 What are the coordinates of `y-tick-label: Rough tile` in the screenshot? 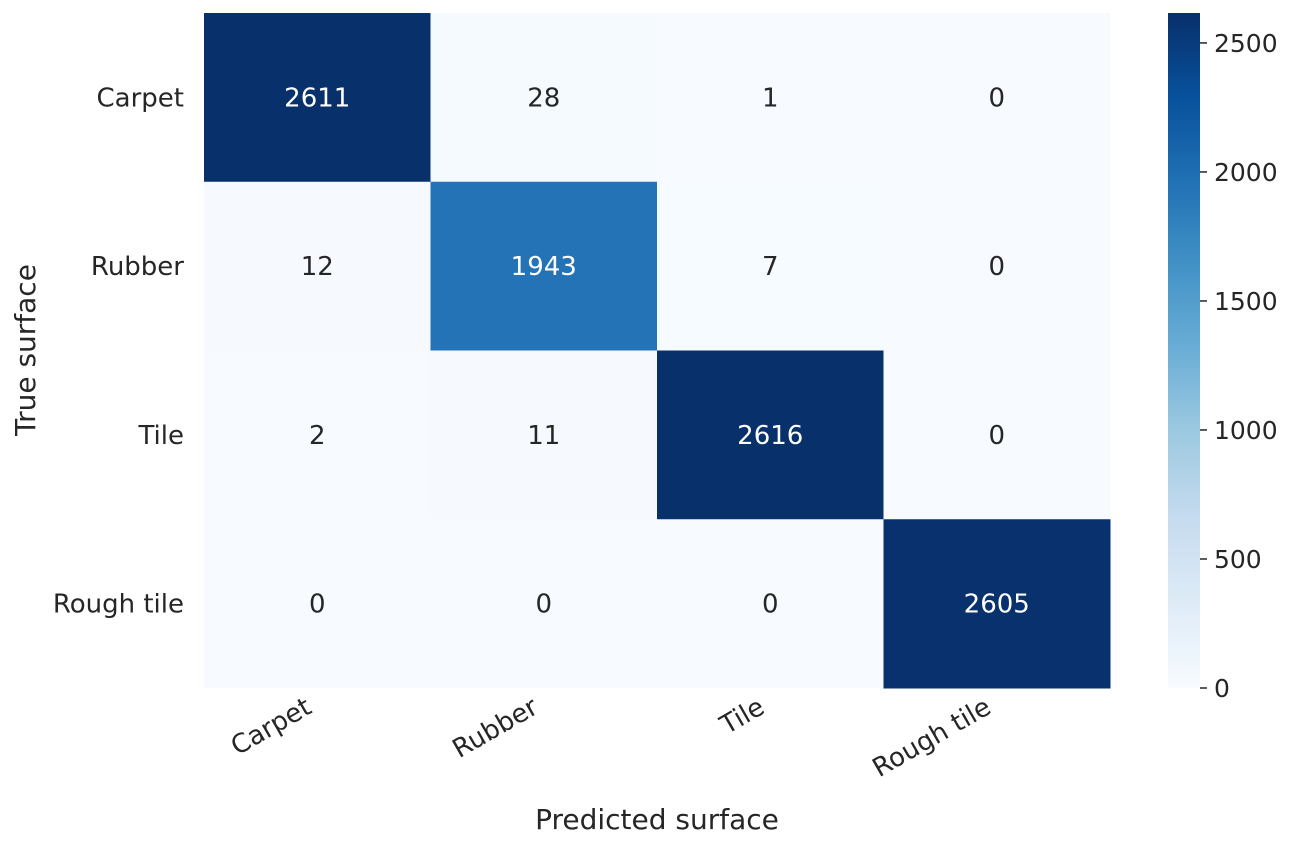 It's located at (118, 605).